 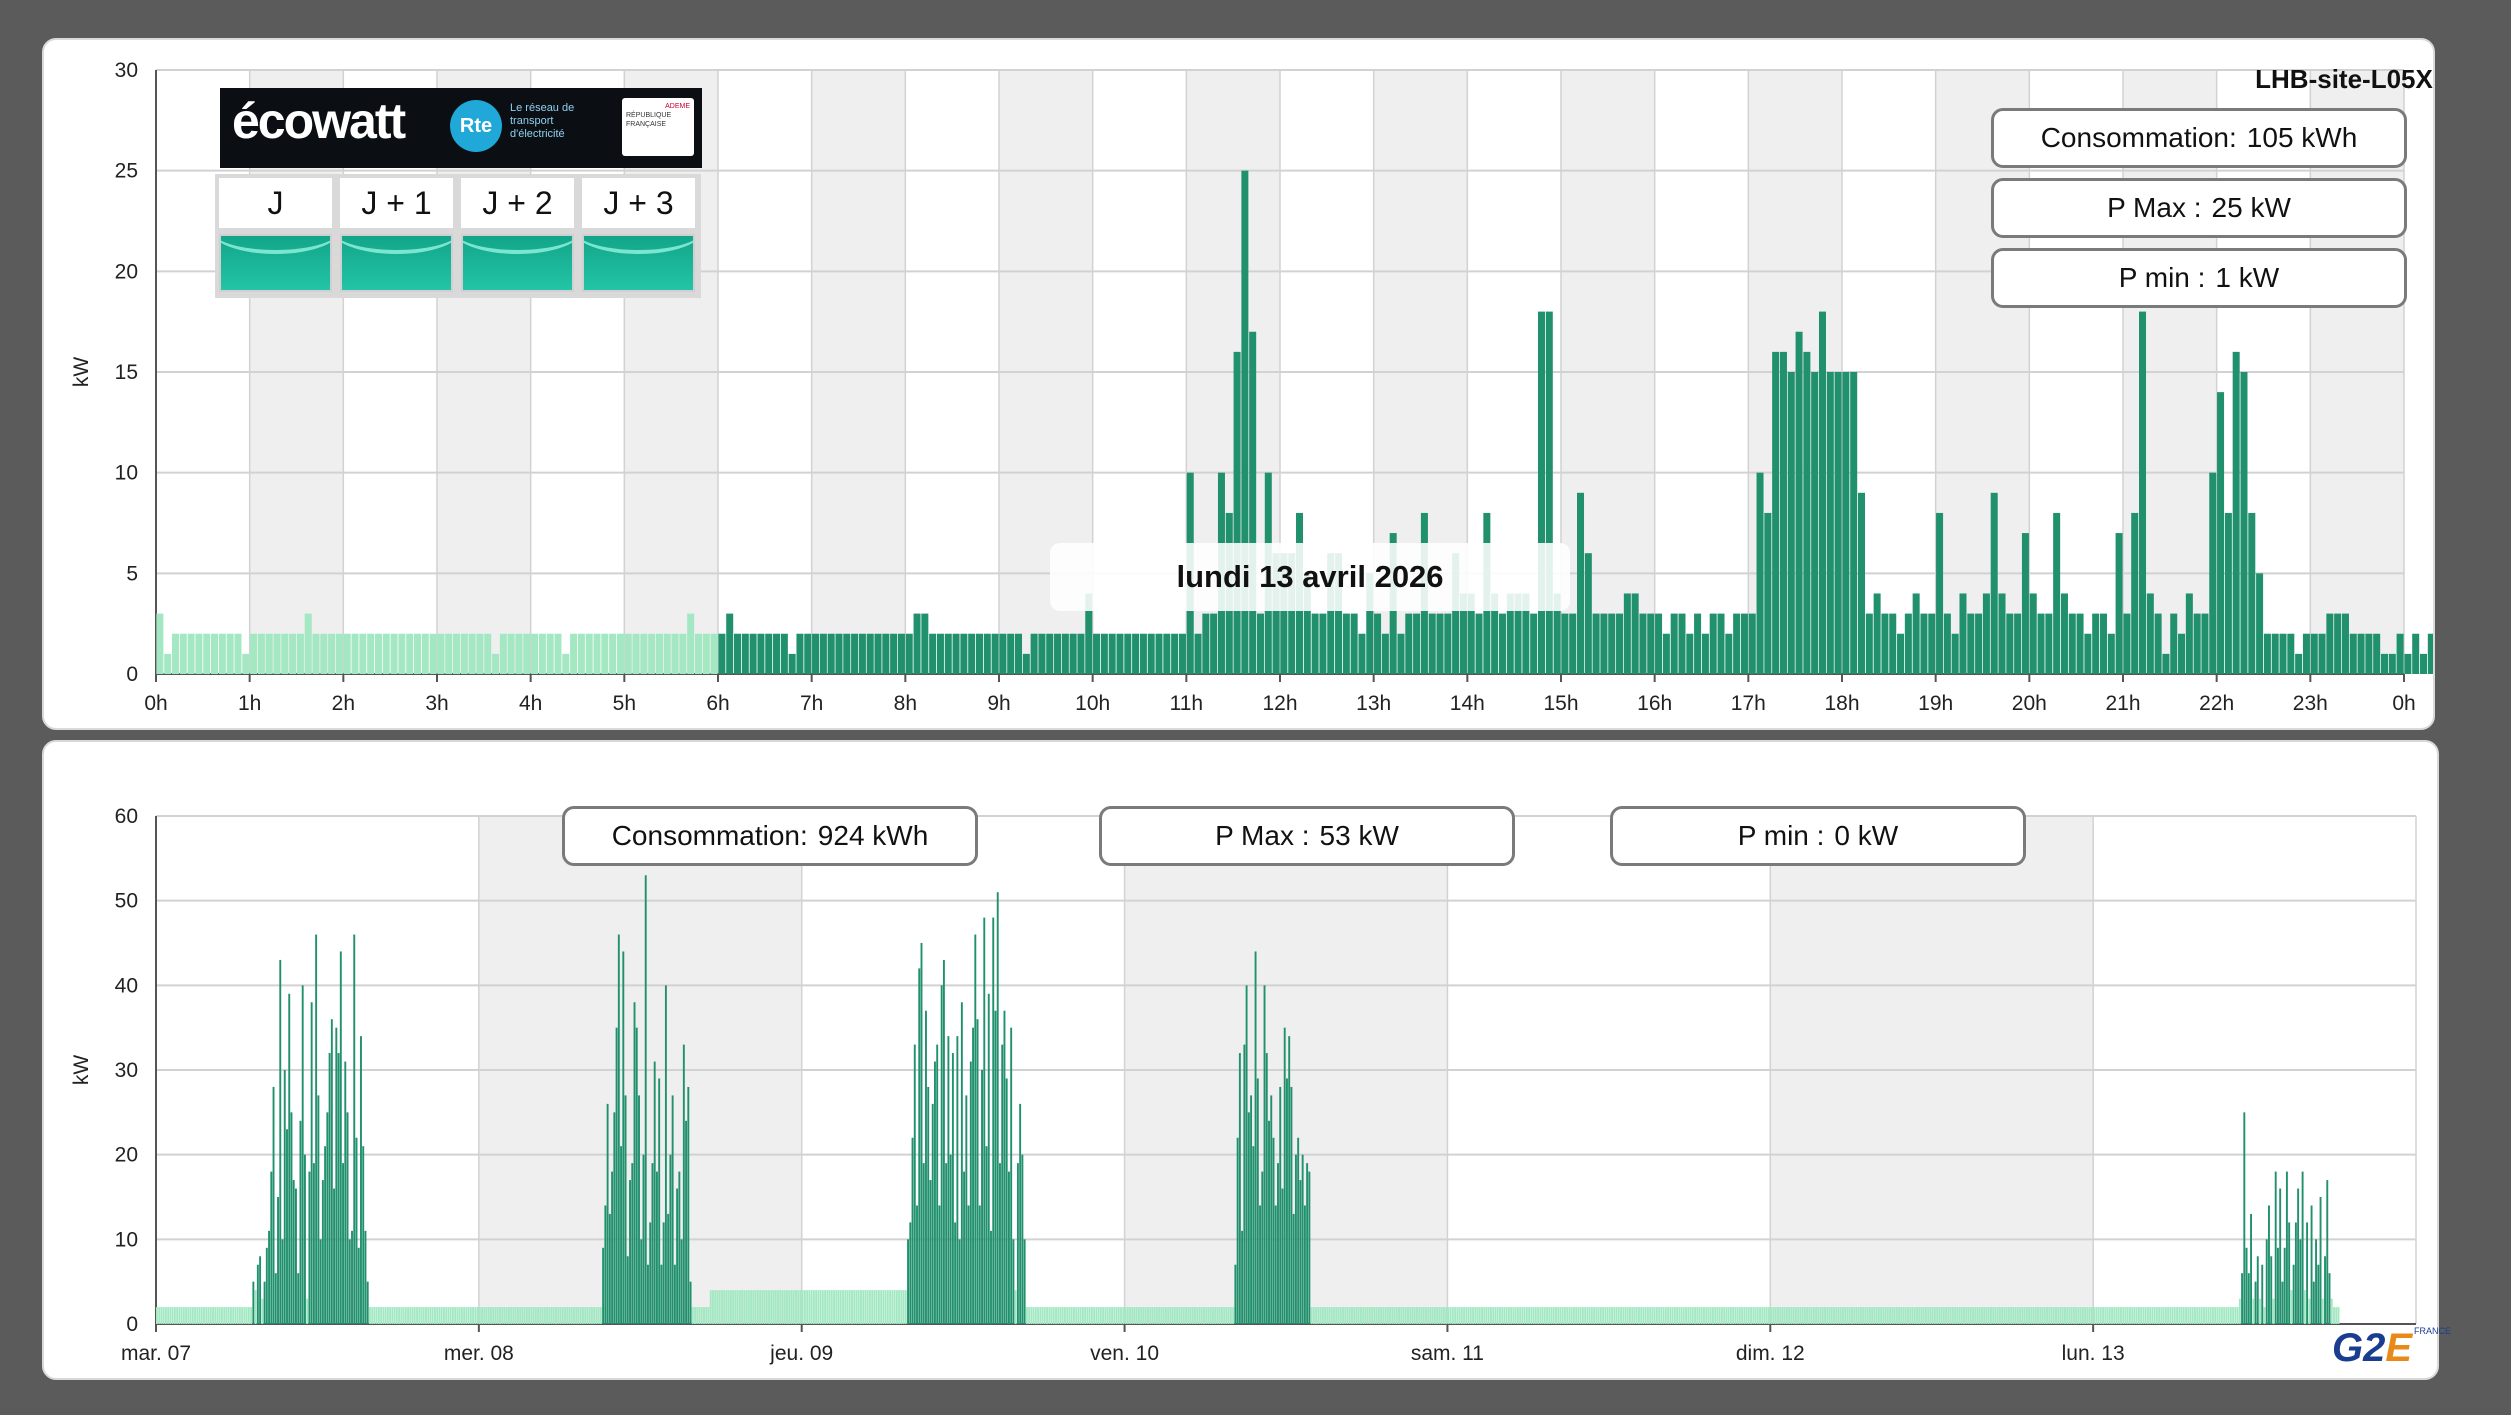 I want to click on x-tick-label: 21h, so click(x=2122, y=703).